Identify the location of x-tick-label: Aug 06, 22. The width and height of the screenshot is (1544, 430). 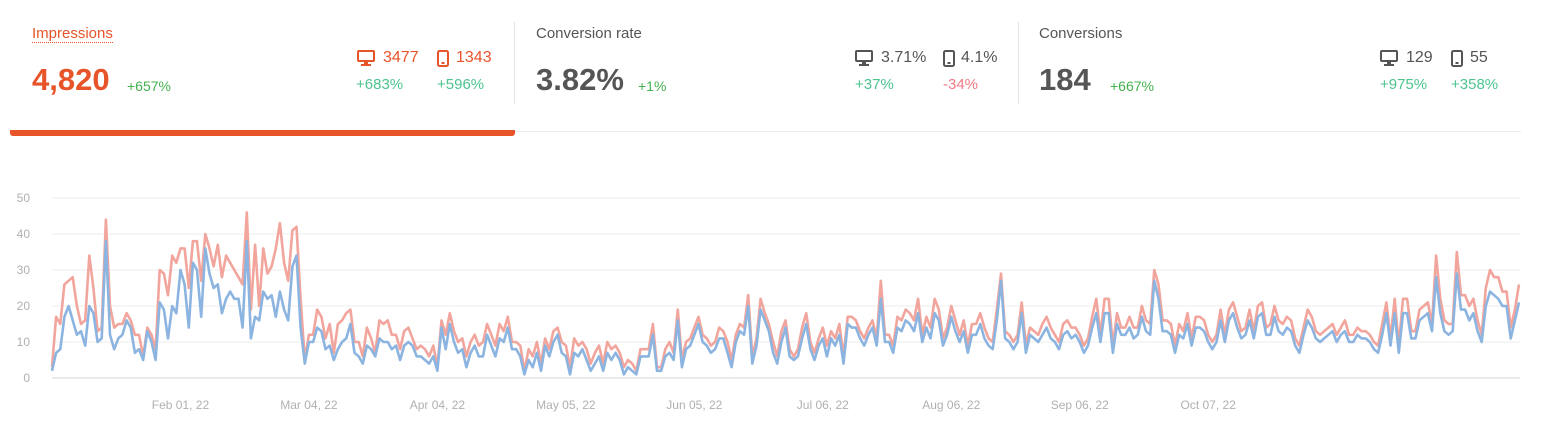
(951, 405).